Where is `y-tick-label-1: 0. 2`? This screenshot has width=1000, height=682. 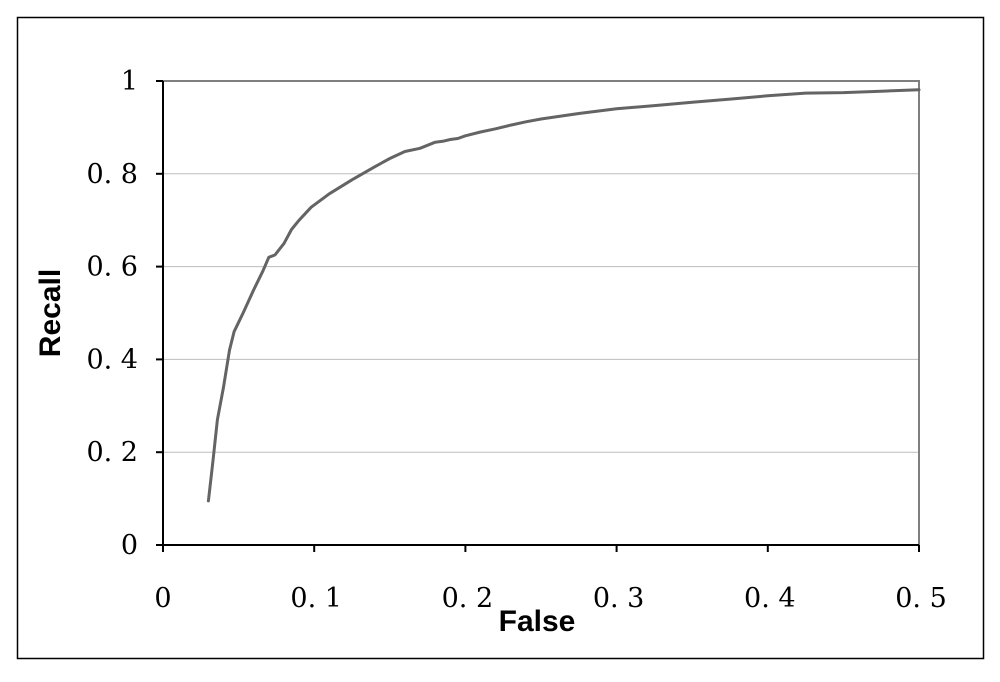 y-tick-label-1: 0. 2 is located at coordinates (112, 452).